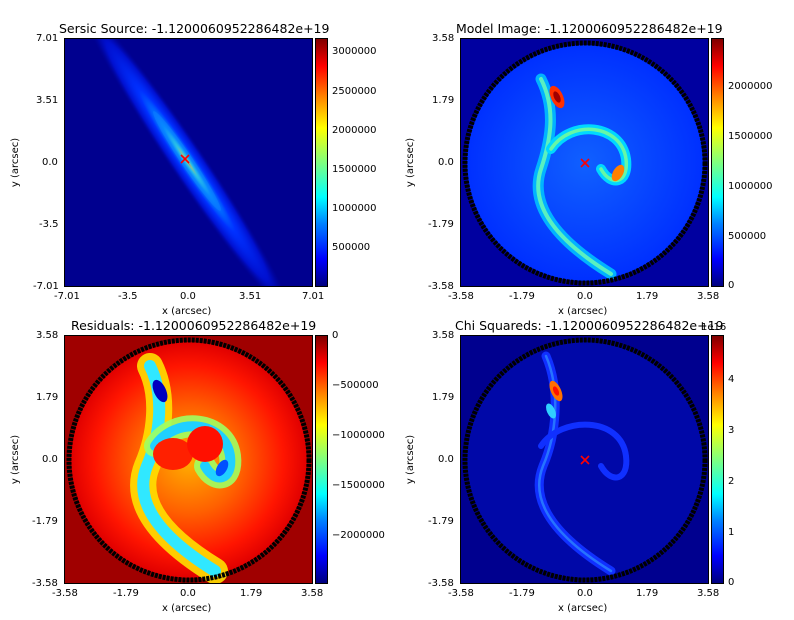 The width and height of the screenshot is (794, 620). What do you see at coordinates (354, 91) in the screenshot?
I see `colorbar-tick-label: 2500000` at bounding box center [354, 91].